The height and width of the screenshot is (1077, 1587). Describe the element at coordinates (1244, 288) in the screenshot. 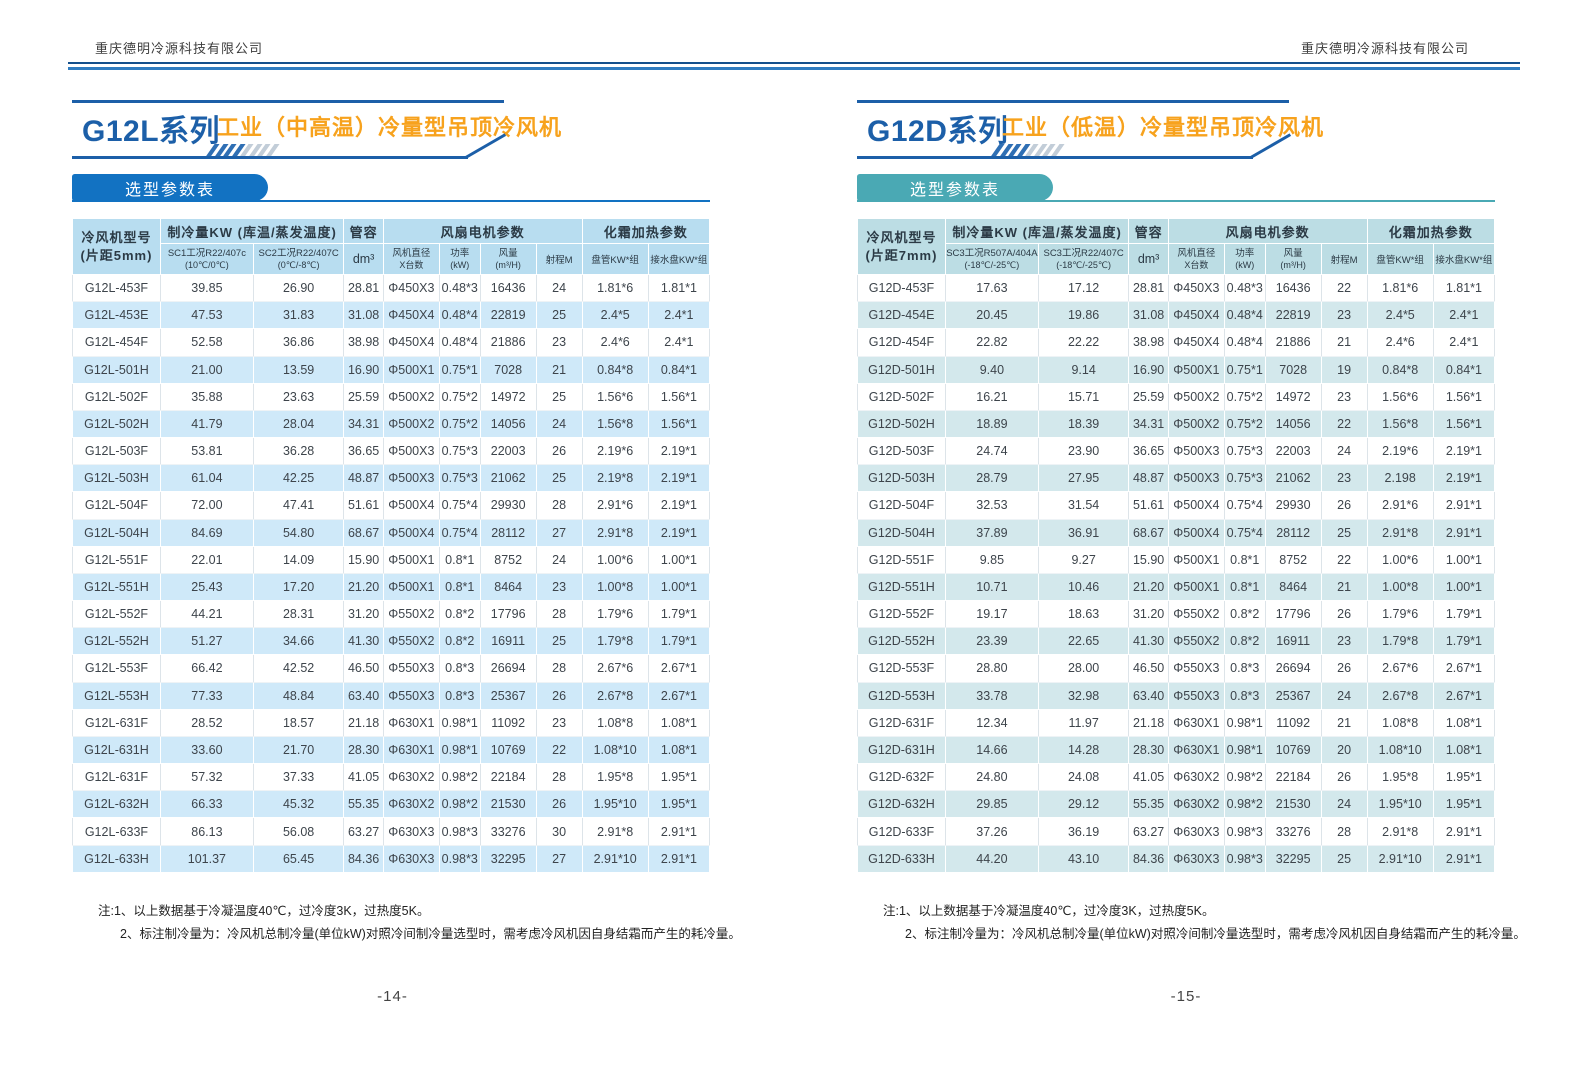

I see `value-cell: 0.48*3` at that location.